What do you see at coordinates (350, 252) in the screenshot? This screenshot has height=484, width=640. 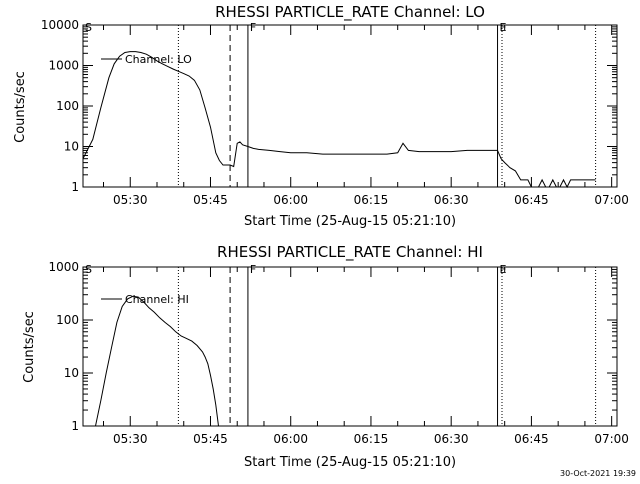 I see `chart-title: RHESSI PARTICLE_RATE Channel: HI` at bounding box center [350, 252].